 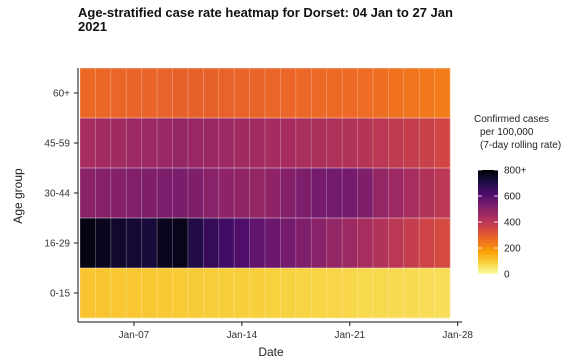 What do you see at coordinates (88, 93) in the screenshot?
I see `heatmap-cell-60+-0` at bounding box center [88, 93].